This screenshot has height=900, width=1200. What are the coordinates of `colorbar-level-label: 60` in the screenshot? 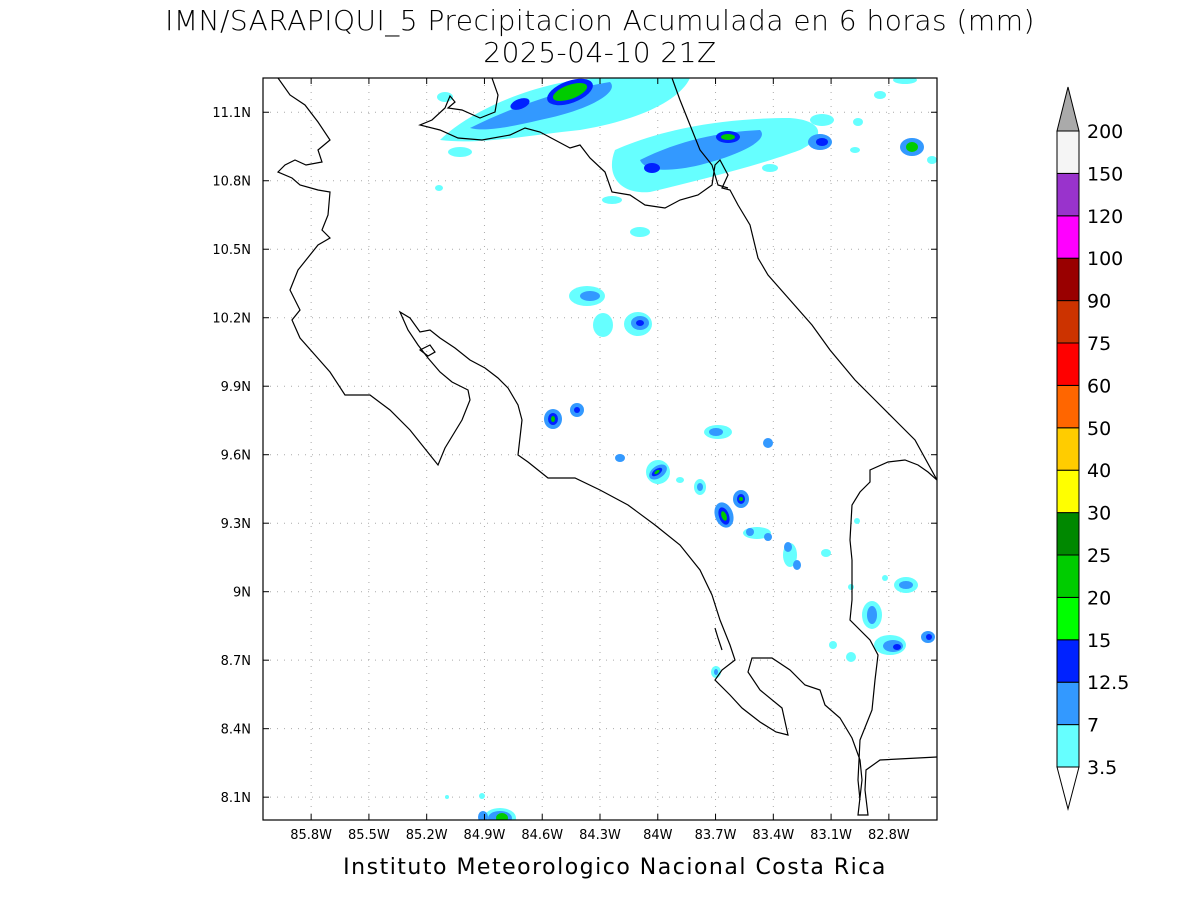 It's located at (1099, 386).